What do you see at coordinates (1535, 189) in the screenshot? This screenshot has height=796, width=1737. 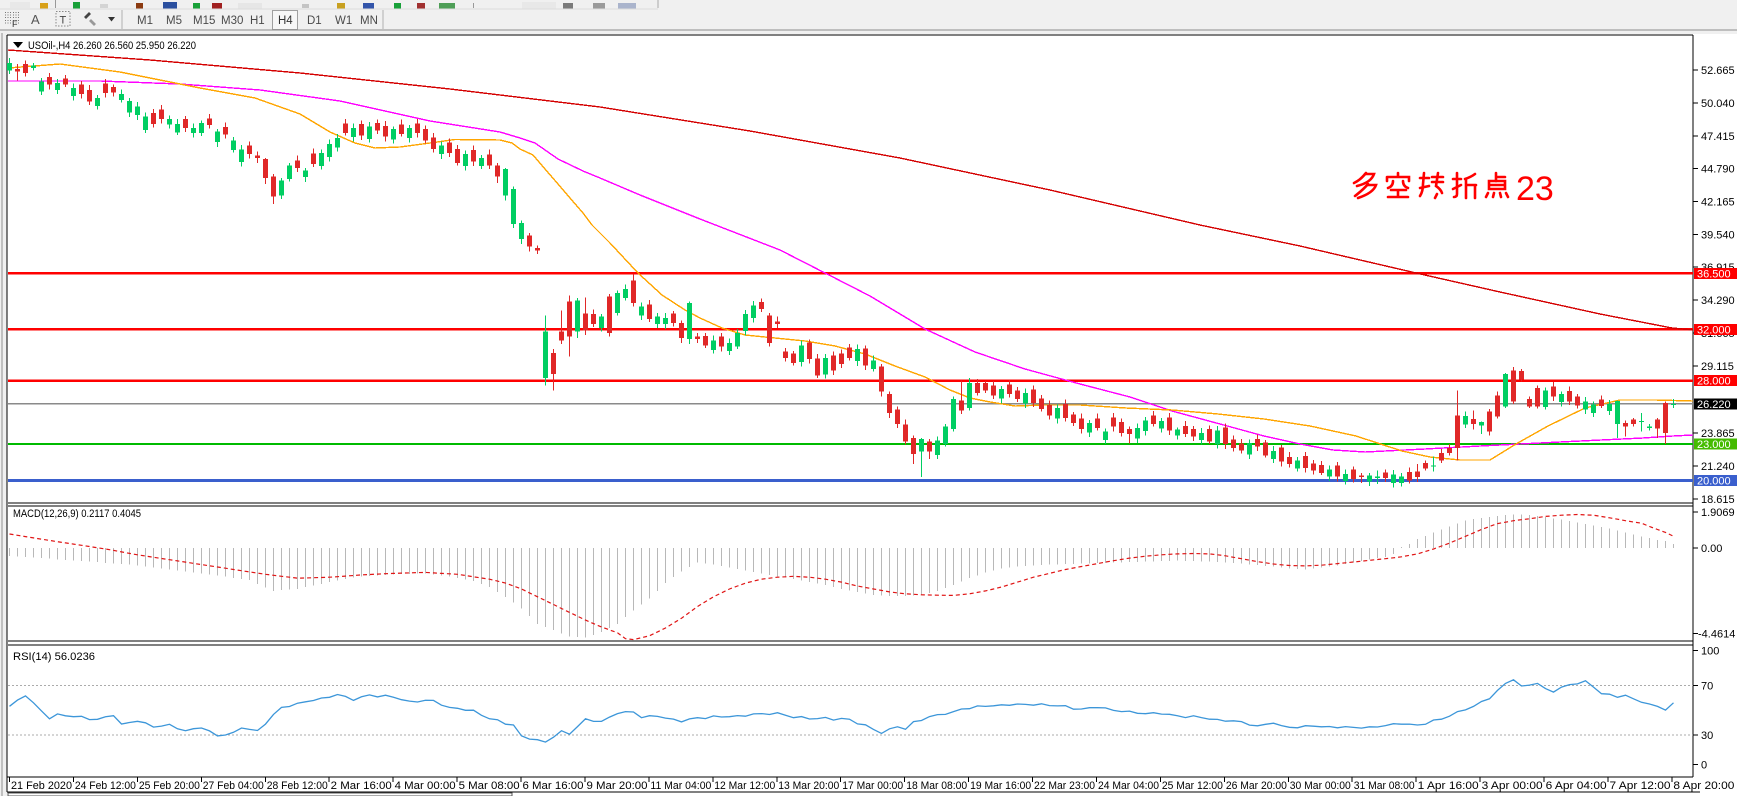 I see `svg-text: 23` at bounding box center [1535, 189].